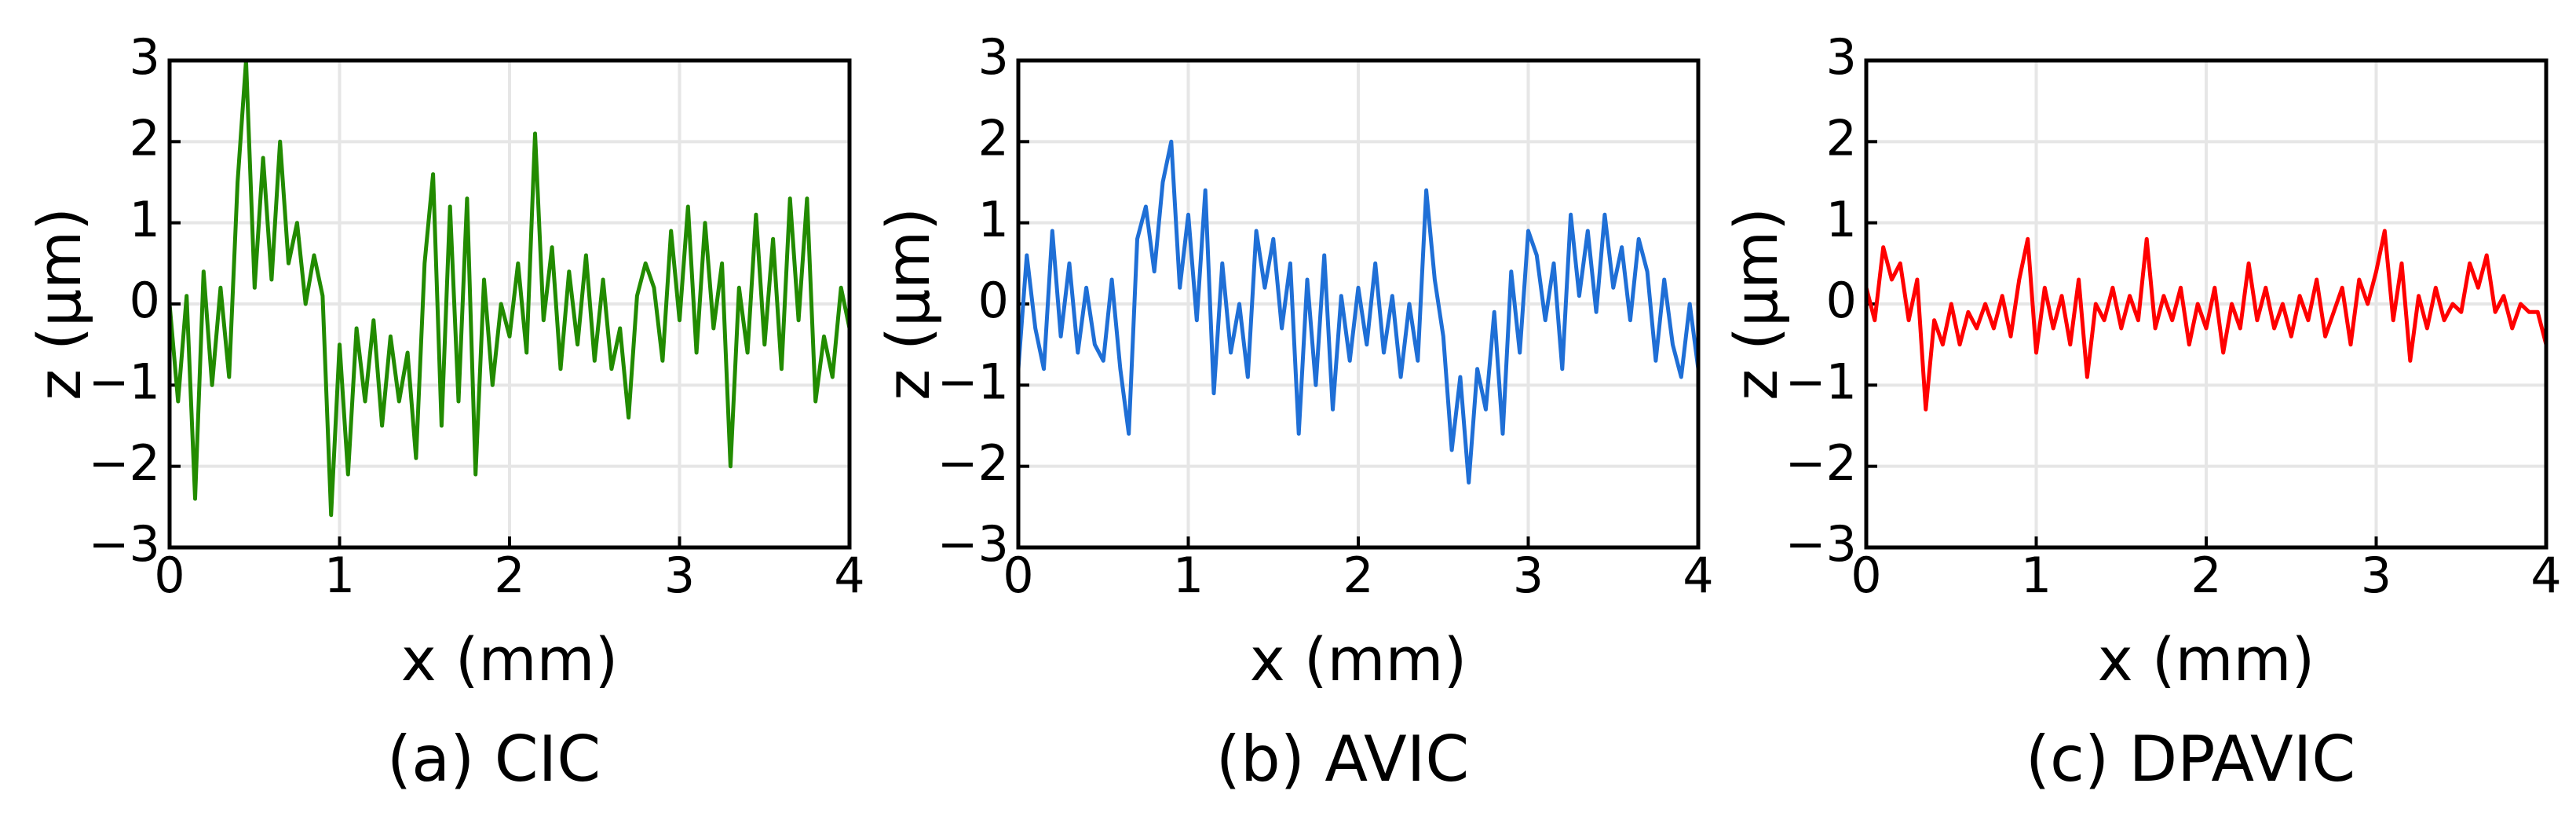 Image resolution: width=2576 pixels, height=820 pixels. What do you see at coordinates (2190, 759) in the screenshot?
I see `caption: (c) DPAVIC` at bounding box center [2190, 759].